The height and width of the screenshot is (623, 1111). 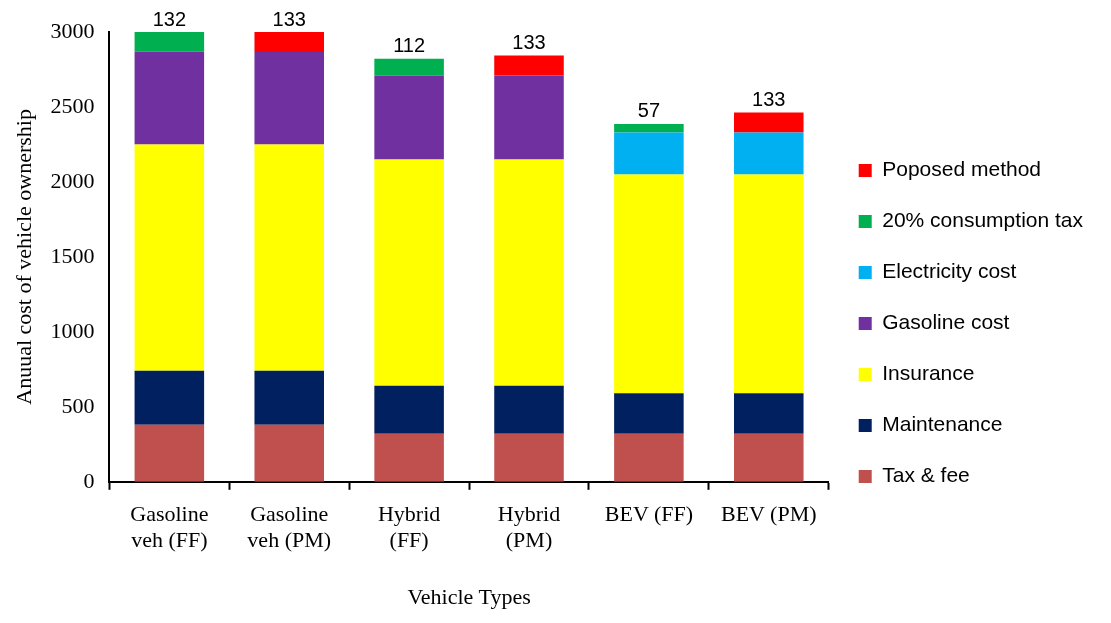 What do you see at coordinates (942, 424) in the screenshot?
I see `legend-label: Maintenance` at bounding box center [942, 424].